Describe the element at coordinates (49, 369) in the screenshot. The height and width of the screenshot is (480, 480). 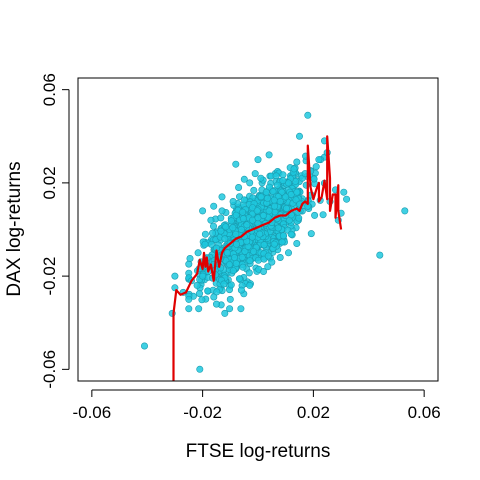
I see `y-tick-label: -0.06` at that location.